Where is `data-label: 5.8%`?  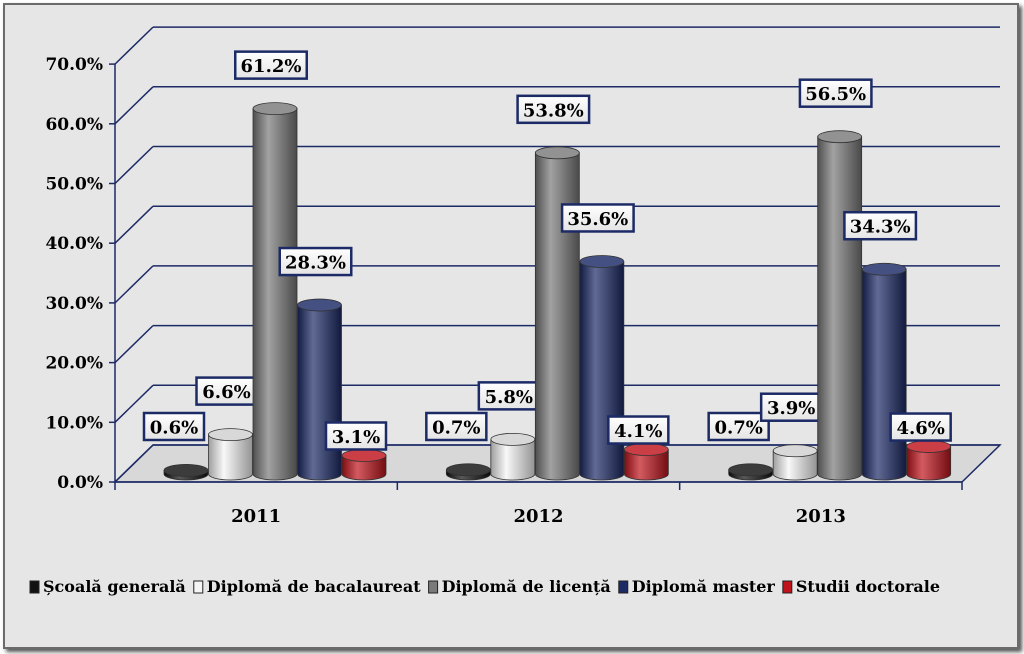 data-label: 5.8% is located at coordinates (509, 397).